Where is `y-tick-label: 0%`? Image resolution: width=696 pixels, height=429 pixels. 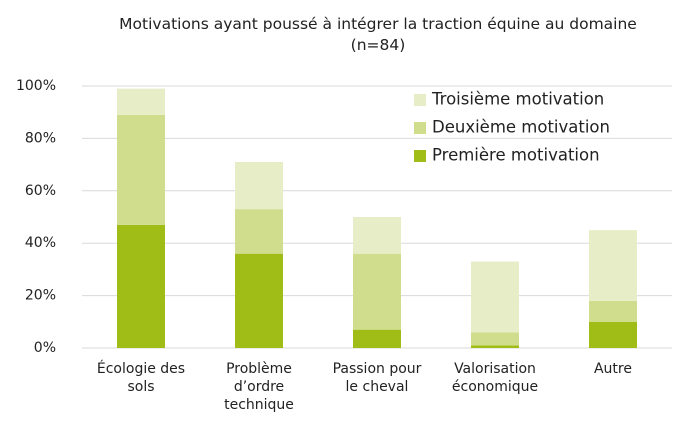 y-tick-label: 0% is located at coordinates (45, 348).